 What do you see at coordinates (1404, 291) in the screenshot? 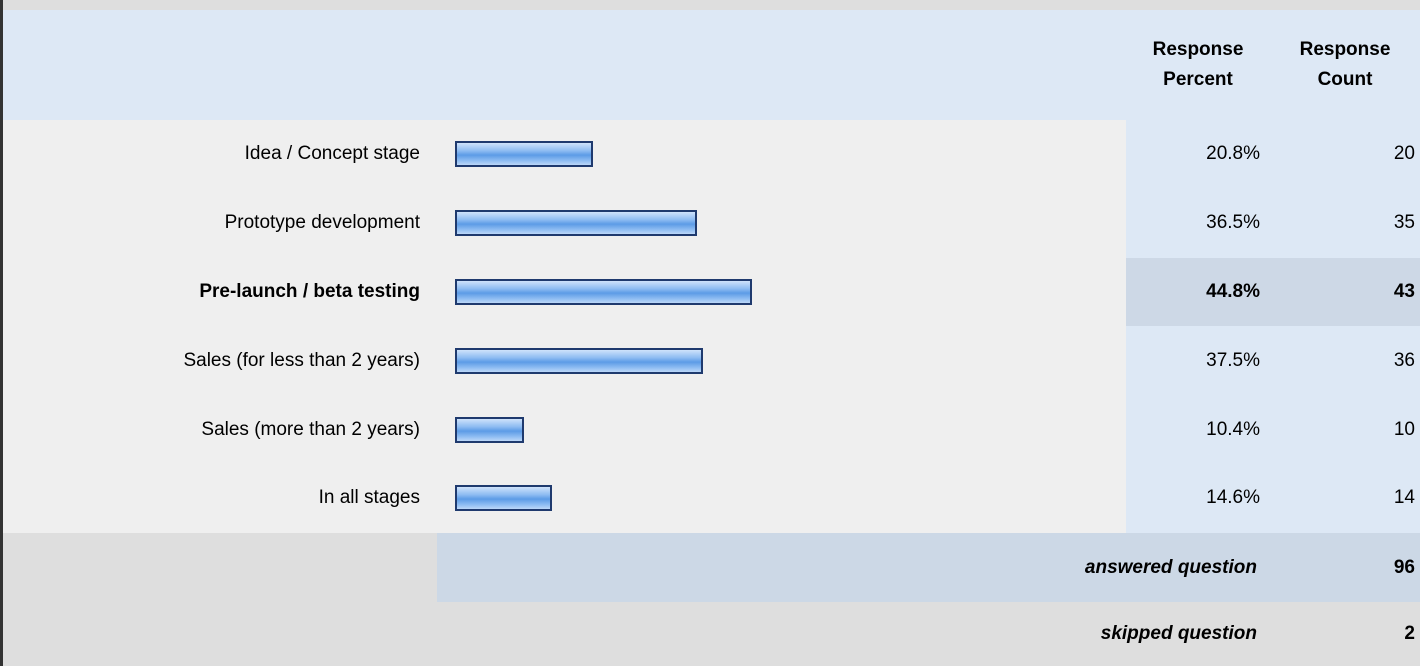
I see `response-count: 43` at bounding box center [1404, 291].